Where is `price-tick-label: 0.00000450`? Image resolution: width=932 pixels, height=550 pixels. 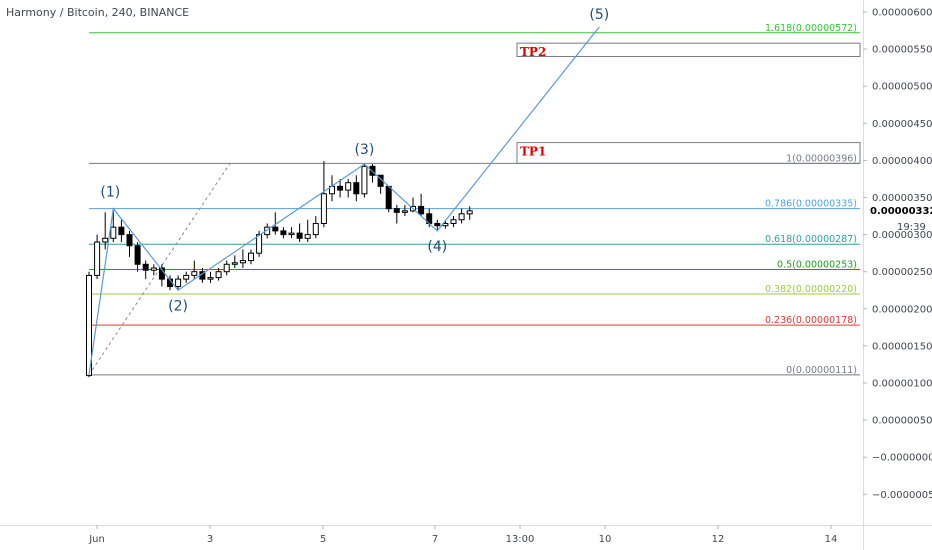
price-tick-label: 0.00000450 is located at coordinates (902, 124).